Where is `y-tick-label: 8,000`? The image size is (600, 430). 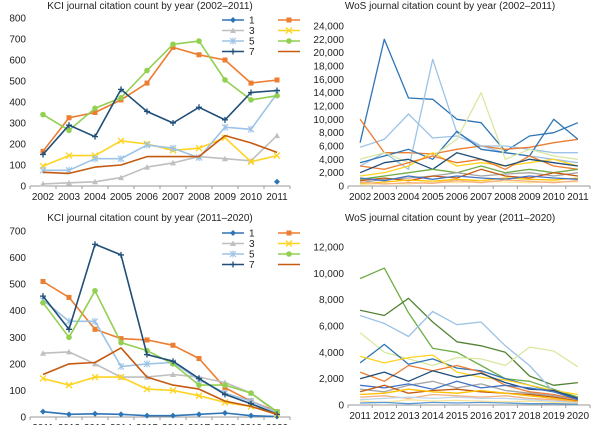
y-tick-label: 8,000 is located at coordinates (331, 133).